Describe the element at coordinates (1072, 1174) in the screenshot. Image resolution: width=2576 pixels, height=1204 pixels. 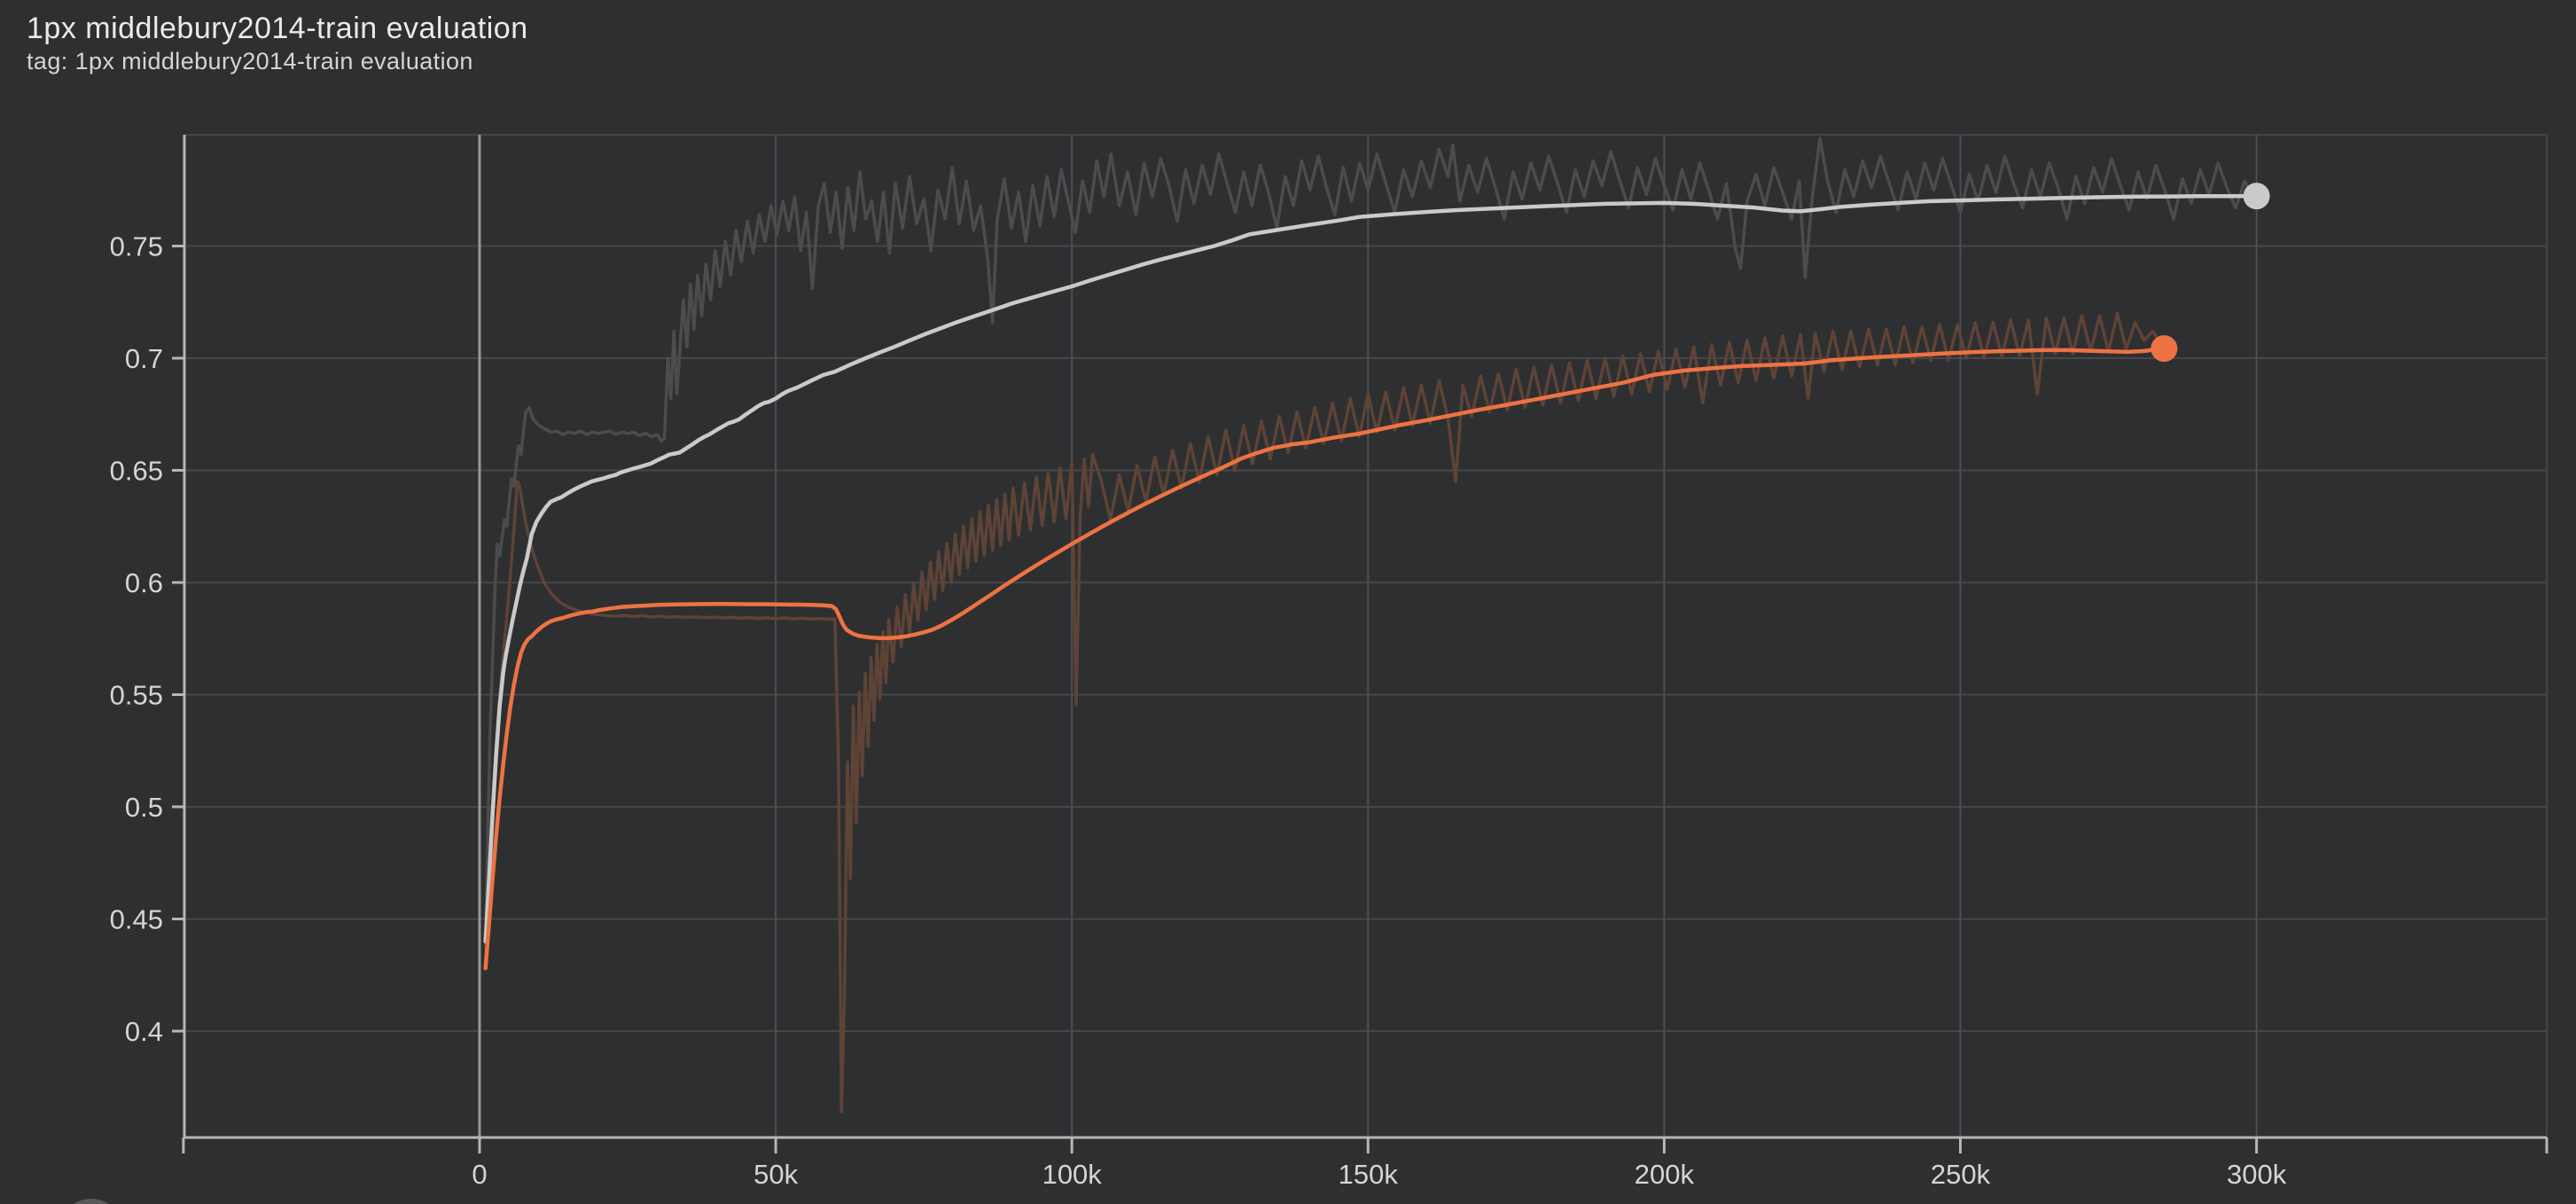
I see `x-tick-label: 100k` at that location.